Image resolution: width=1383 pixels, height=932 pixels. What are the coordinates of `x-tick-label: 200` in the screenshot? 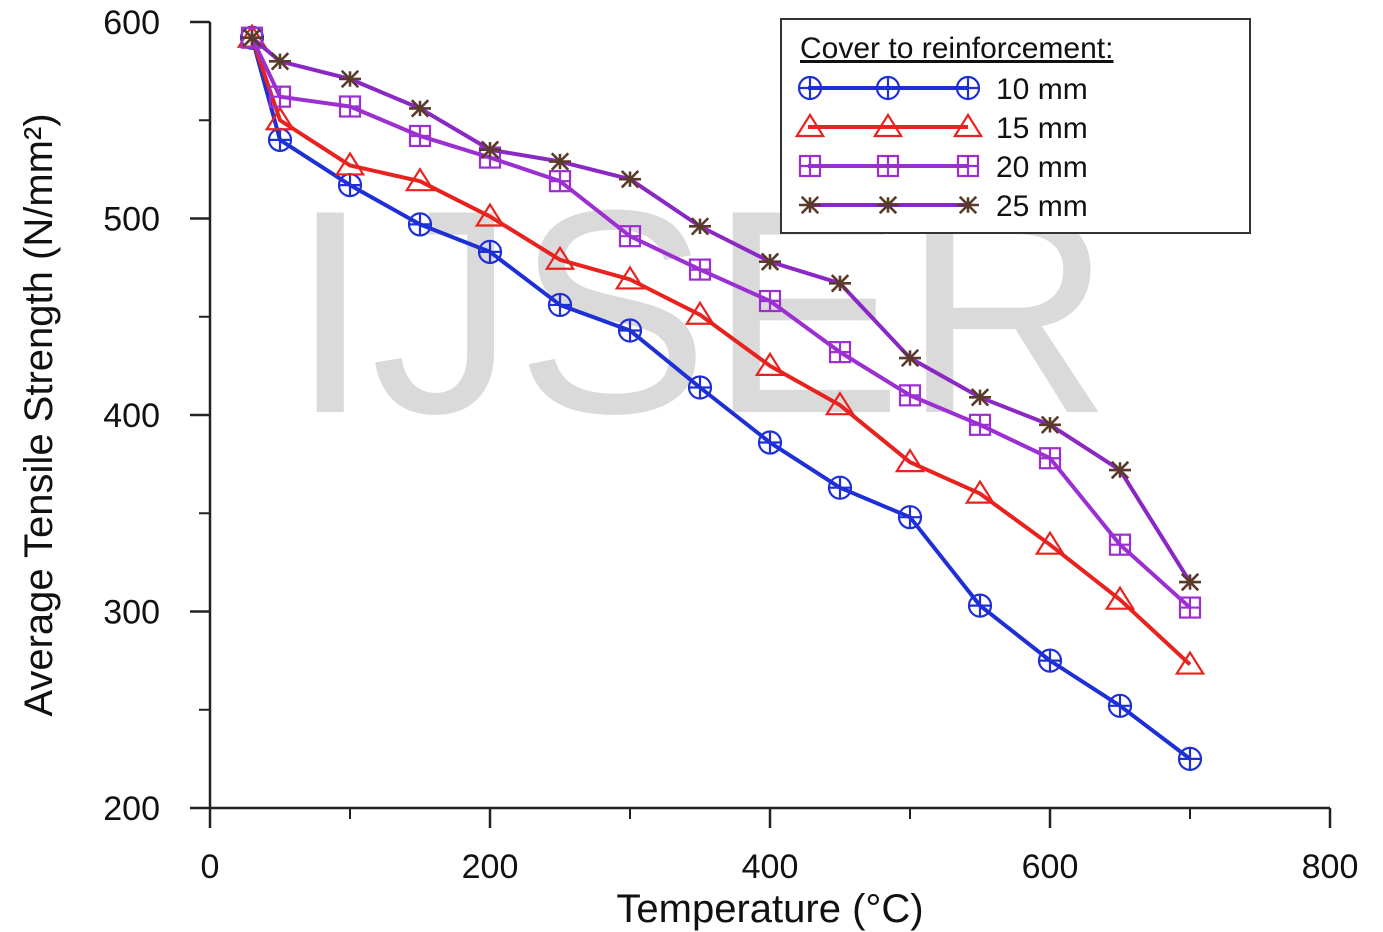 It's located at (490, 867).